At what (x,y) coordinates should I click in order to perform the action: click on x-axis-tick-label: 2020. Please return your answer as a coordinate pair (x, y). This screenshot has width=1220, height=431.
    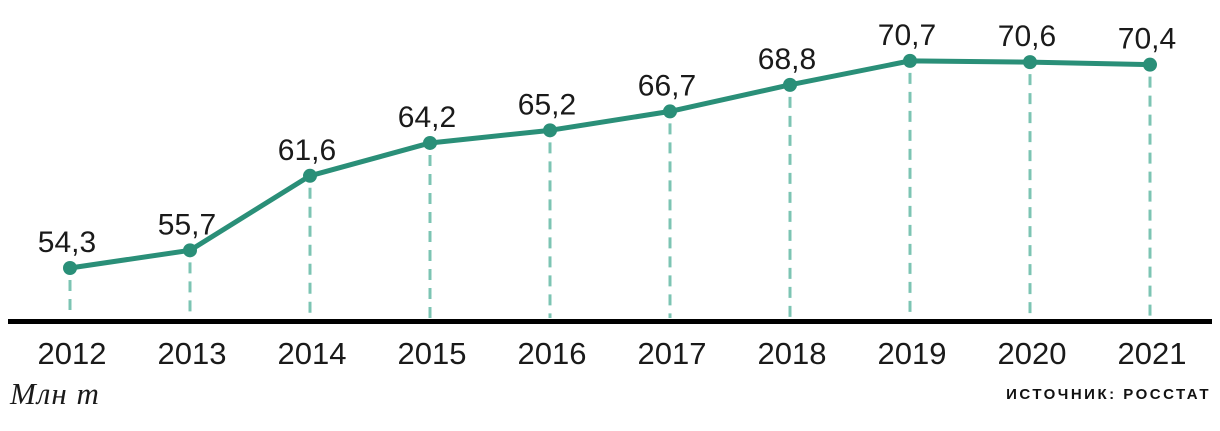
    Looking at the image, I should click on (1032, 353).